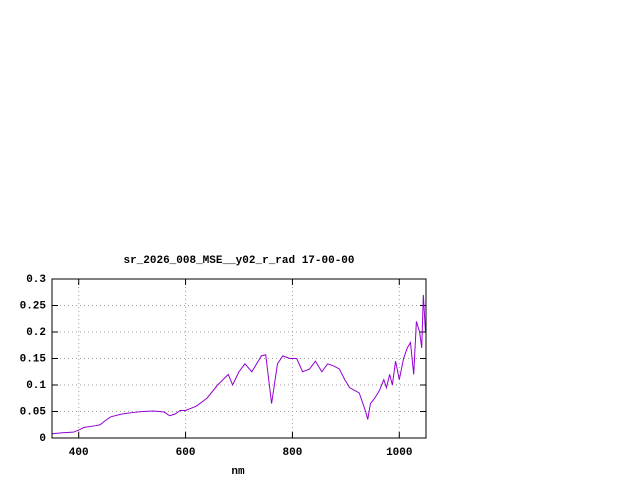 Image resolution: width=640 pixels, height=480 pixels. I want to click on x-tick-label: 1000, so click(399, 453).